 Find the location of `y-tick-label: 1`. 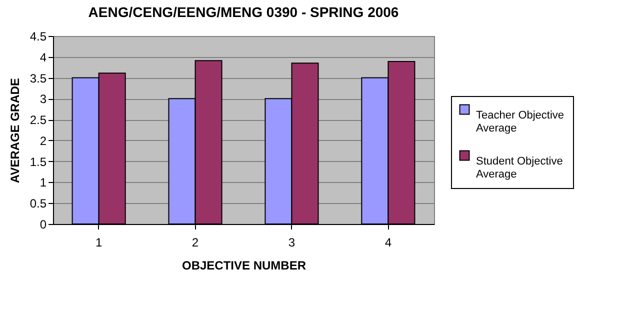

y-tick-label: 1 is located at coordinates (43, 183).